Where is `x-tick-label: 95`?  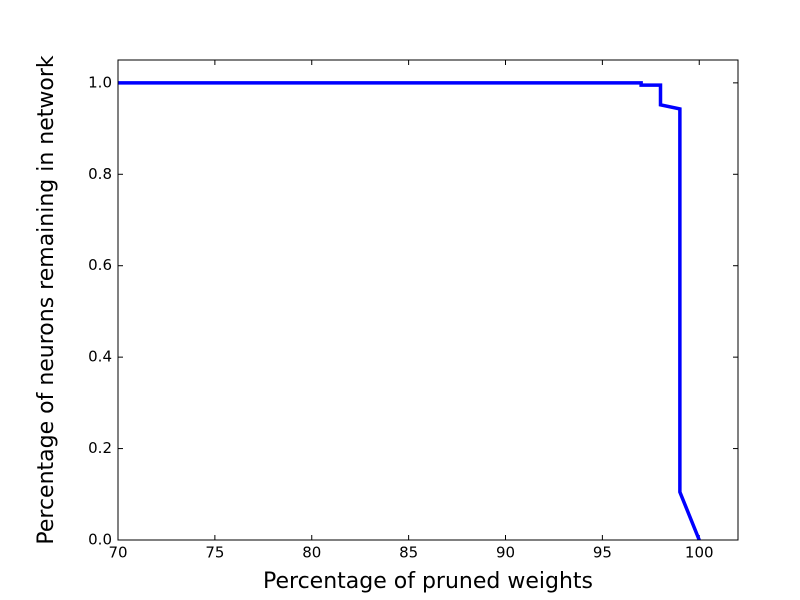
x-tick-label: 95 is located at coordinates (602, 553).